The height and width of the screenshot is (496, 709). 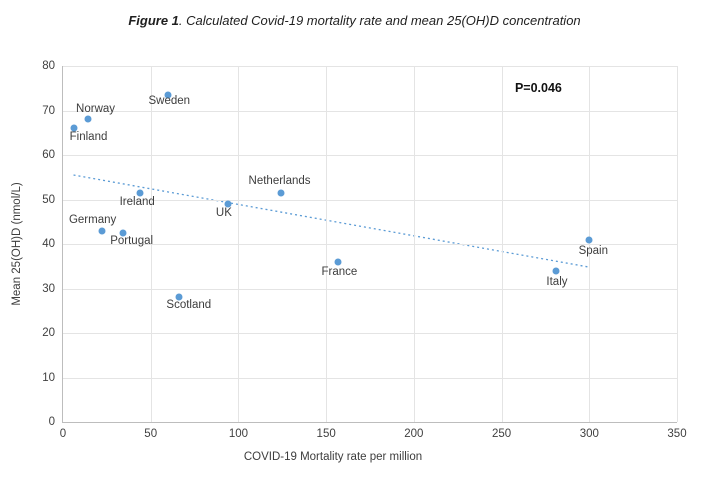 What do you see at coordinates (333, 457) in the screenshot?
I see `x-axis-title: COVID-19 Mortality rate per million` at bounding box center [333, 457].